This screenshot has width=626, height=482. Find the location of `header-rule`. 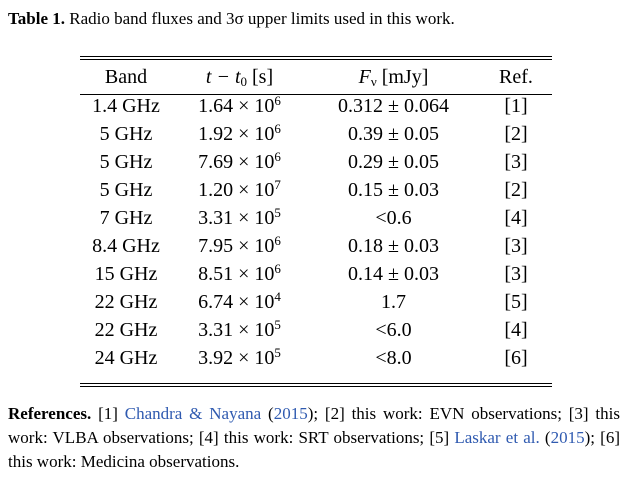

header-rule is located at coordinates (316, 94).